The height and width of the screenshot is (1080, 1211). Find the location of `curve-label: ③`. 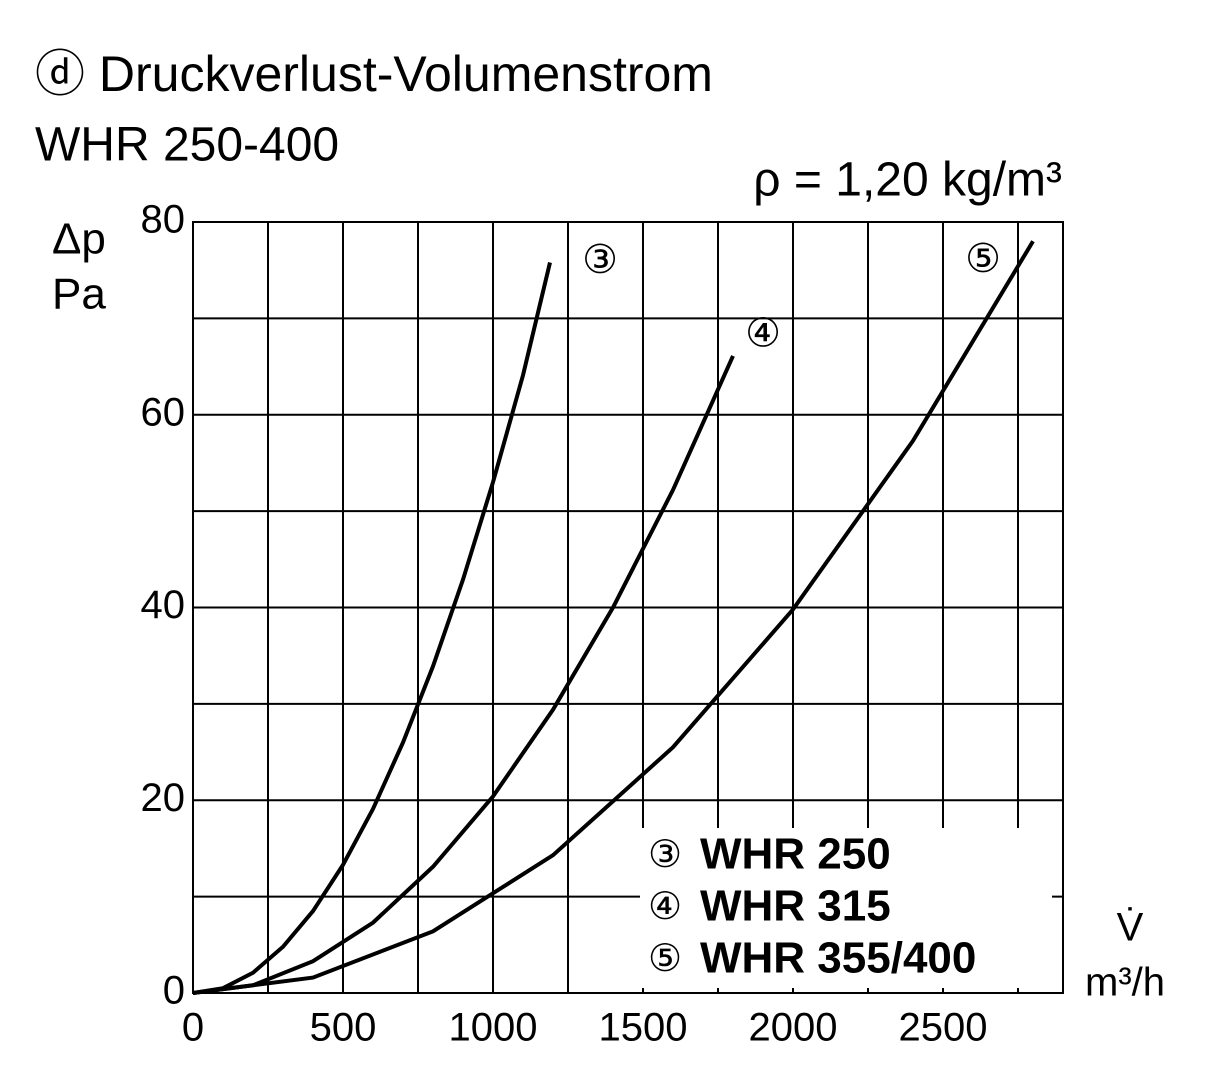

curve-label: ③ is located at coordinates (600, 260).